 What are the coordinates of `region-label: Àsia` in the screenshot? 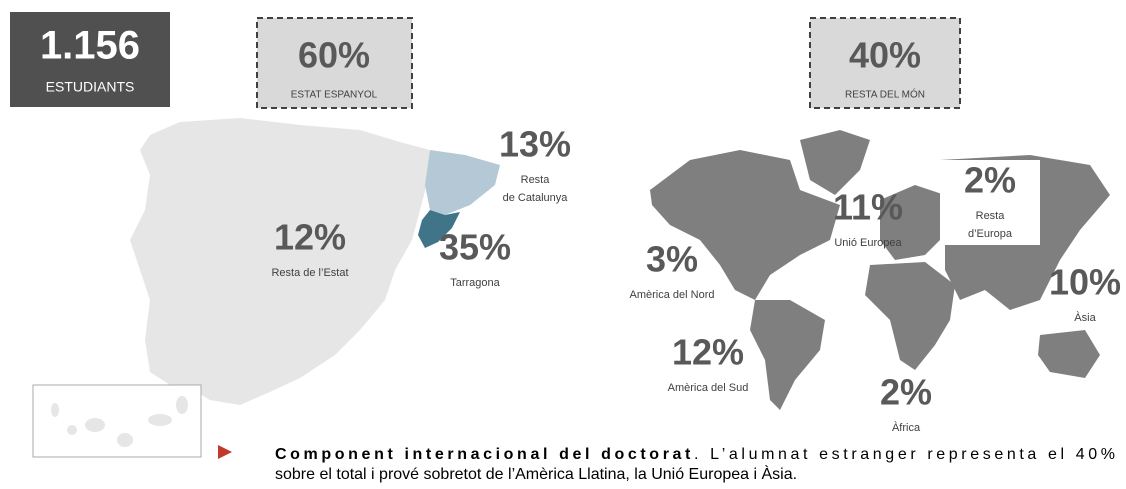 It's located at (1085, 317).